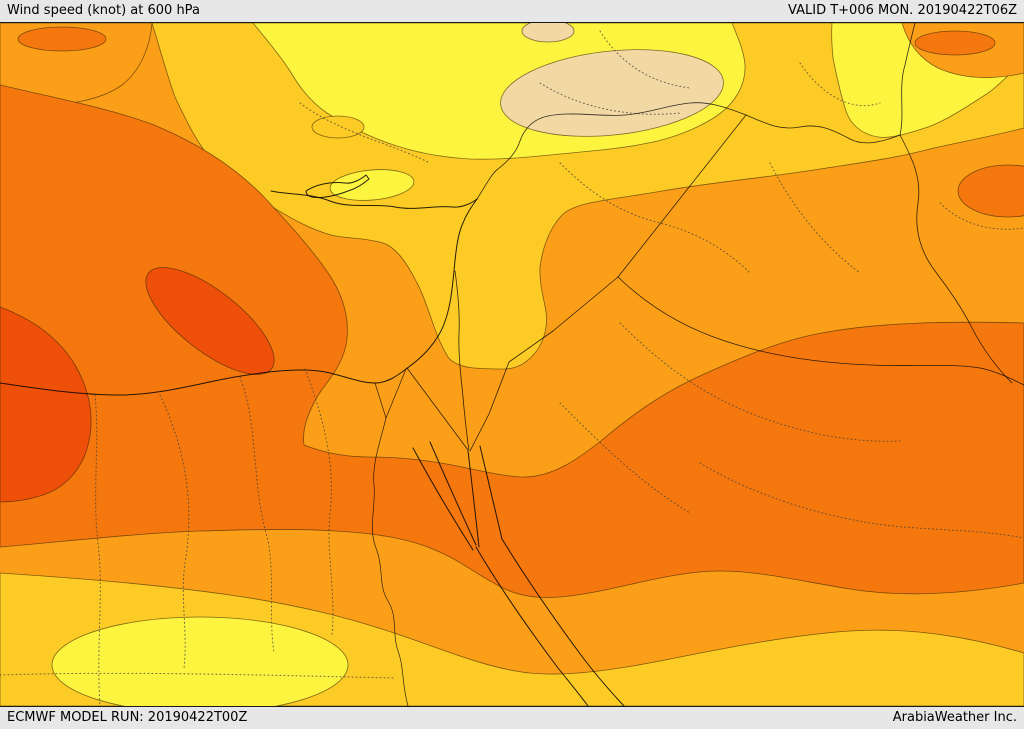  What do you see at coordinates (491, 492) in the screenshot?
I see `gulf-of-aqaba-east-shore` at bounding box center [491, 492].